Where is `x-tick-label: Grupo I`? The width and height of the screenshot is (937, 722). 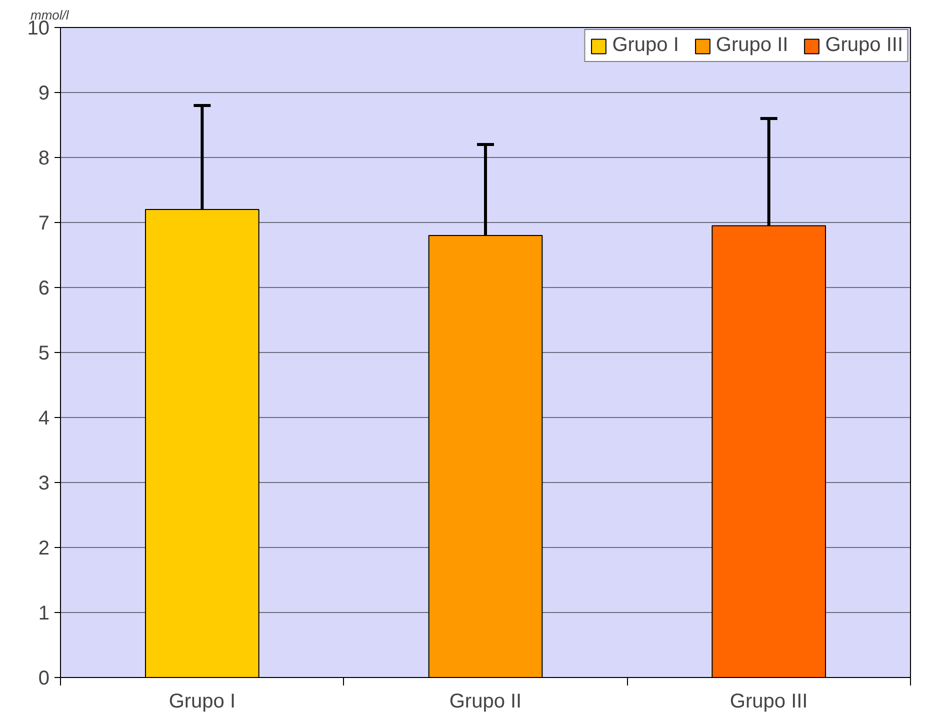
x-tick-label: Grupo I is located at coordinates (202, 701).